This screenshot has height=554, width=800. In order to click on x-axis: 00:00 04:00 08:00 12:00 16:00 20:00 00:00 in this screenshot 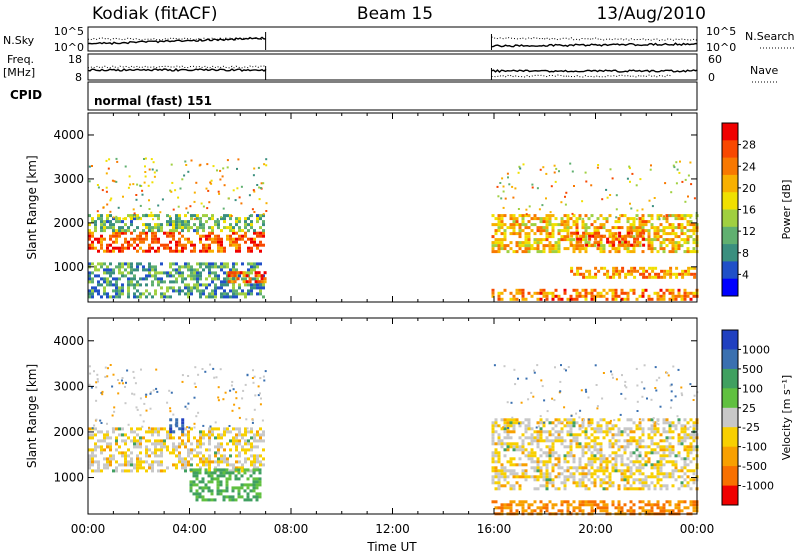, I will do `click(393, 529)`.